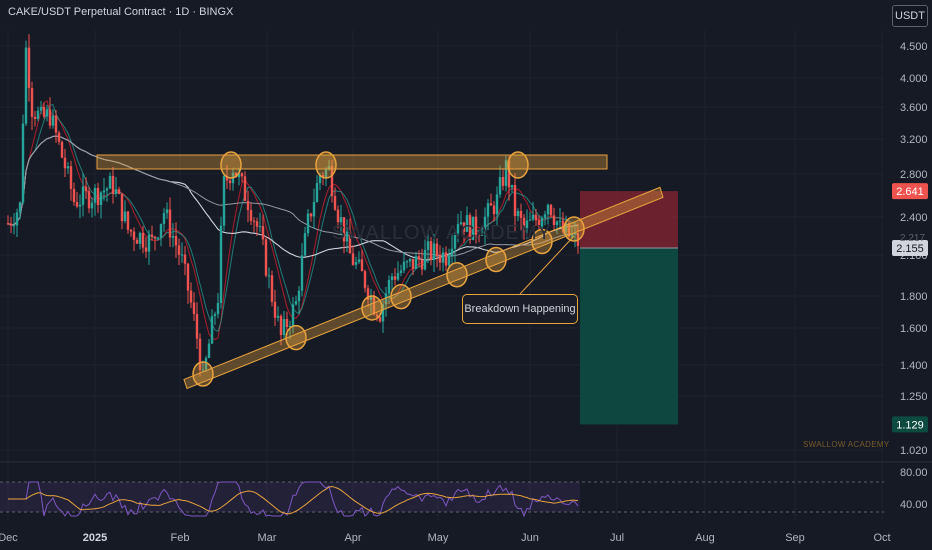  I want to click on rsi-panel, so click(466, 489).